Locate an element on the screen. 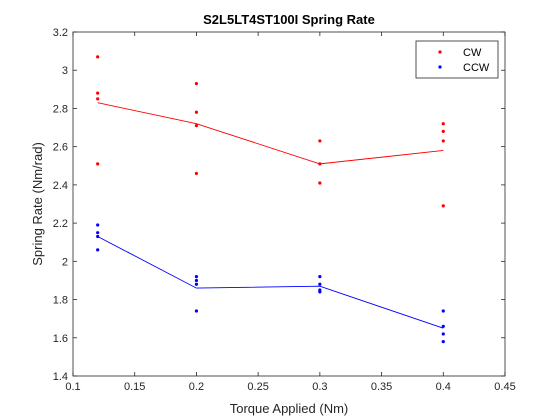 This screenshot has height=420, width=560. y-tick-label: 2.4 is located at coordinates (60, 186).